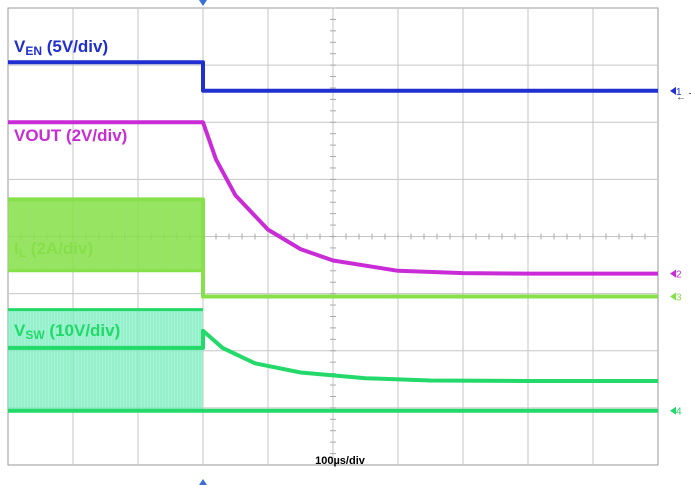 The width and height of the screenshot is (691, 485). I want to click on marker-label: 2, so click(679, 275).